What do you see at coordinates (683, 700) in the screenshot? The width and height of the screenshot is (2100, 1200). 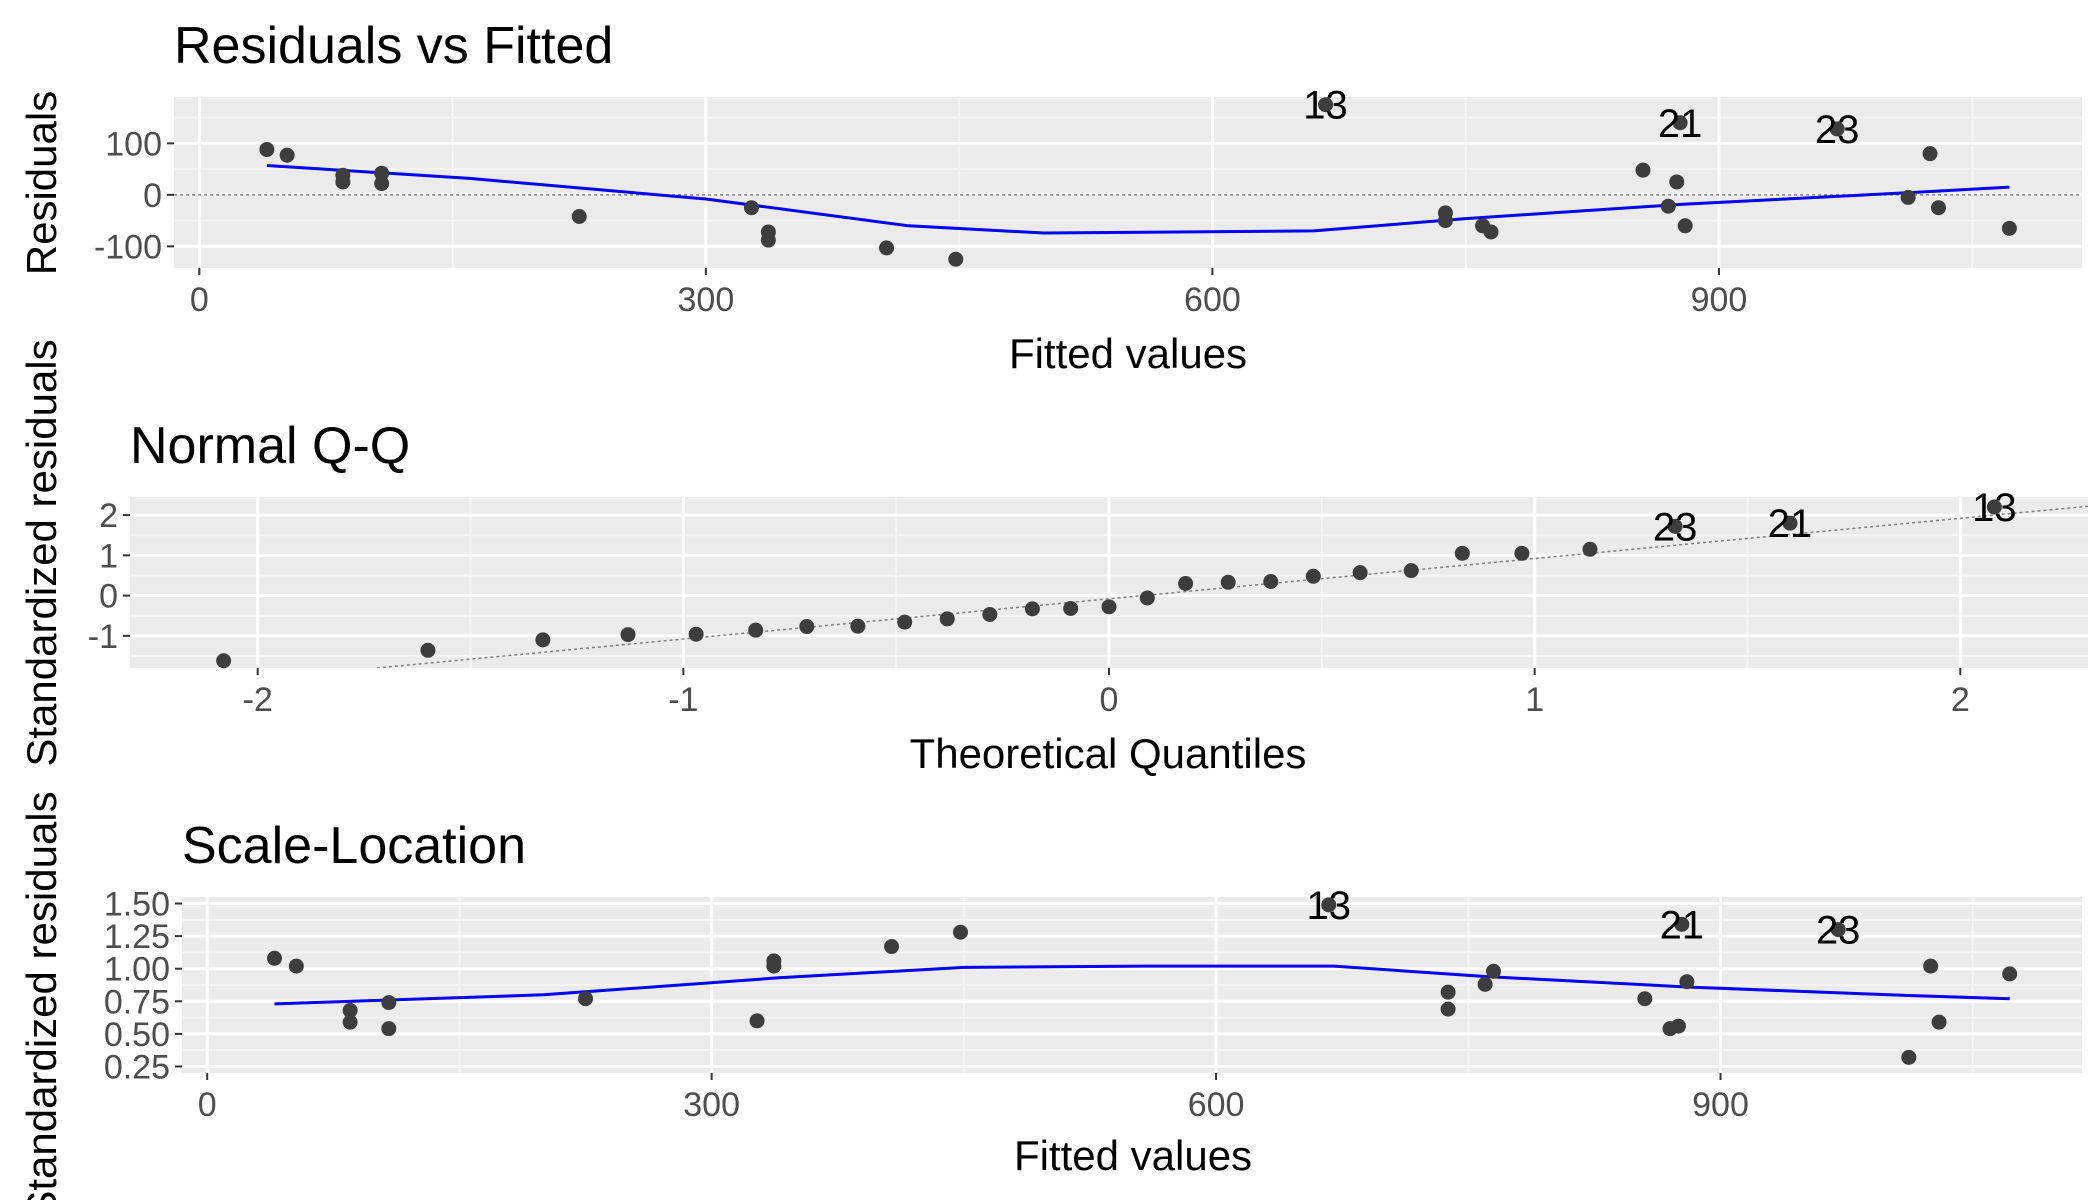 I see `x-tick-label: -1` at bounding box center [683, 700].